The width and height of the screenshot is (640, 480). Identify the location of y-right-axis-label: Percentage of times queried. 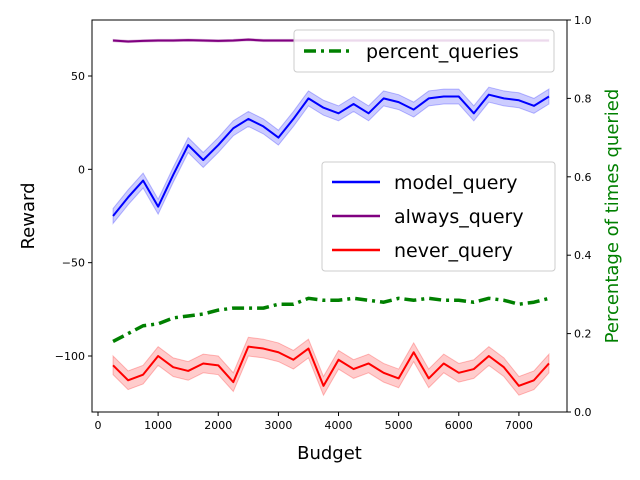
(612, 216).